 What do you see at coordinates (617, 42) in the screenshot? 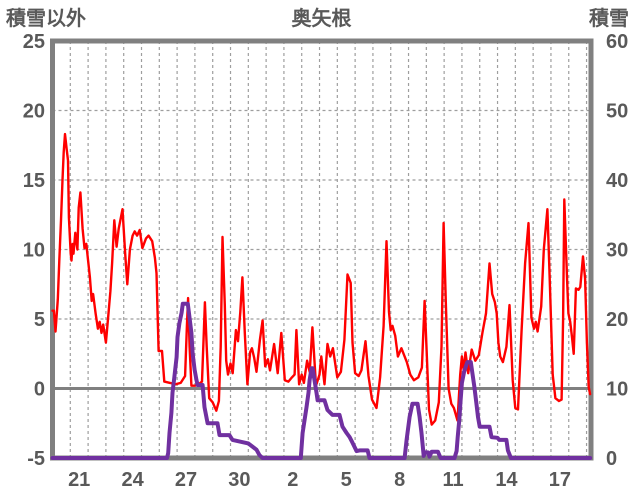
I see `right-axis-tick-label: 60` at bounding box center [617, 42].